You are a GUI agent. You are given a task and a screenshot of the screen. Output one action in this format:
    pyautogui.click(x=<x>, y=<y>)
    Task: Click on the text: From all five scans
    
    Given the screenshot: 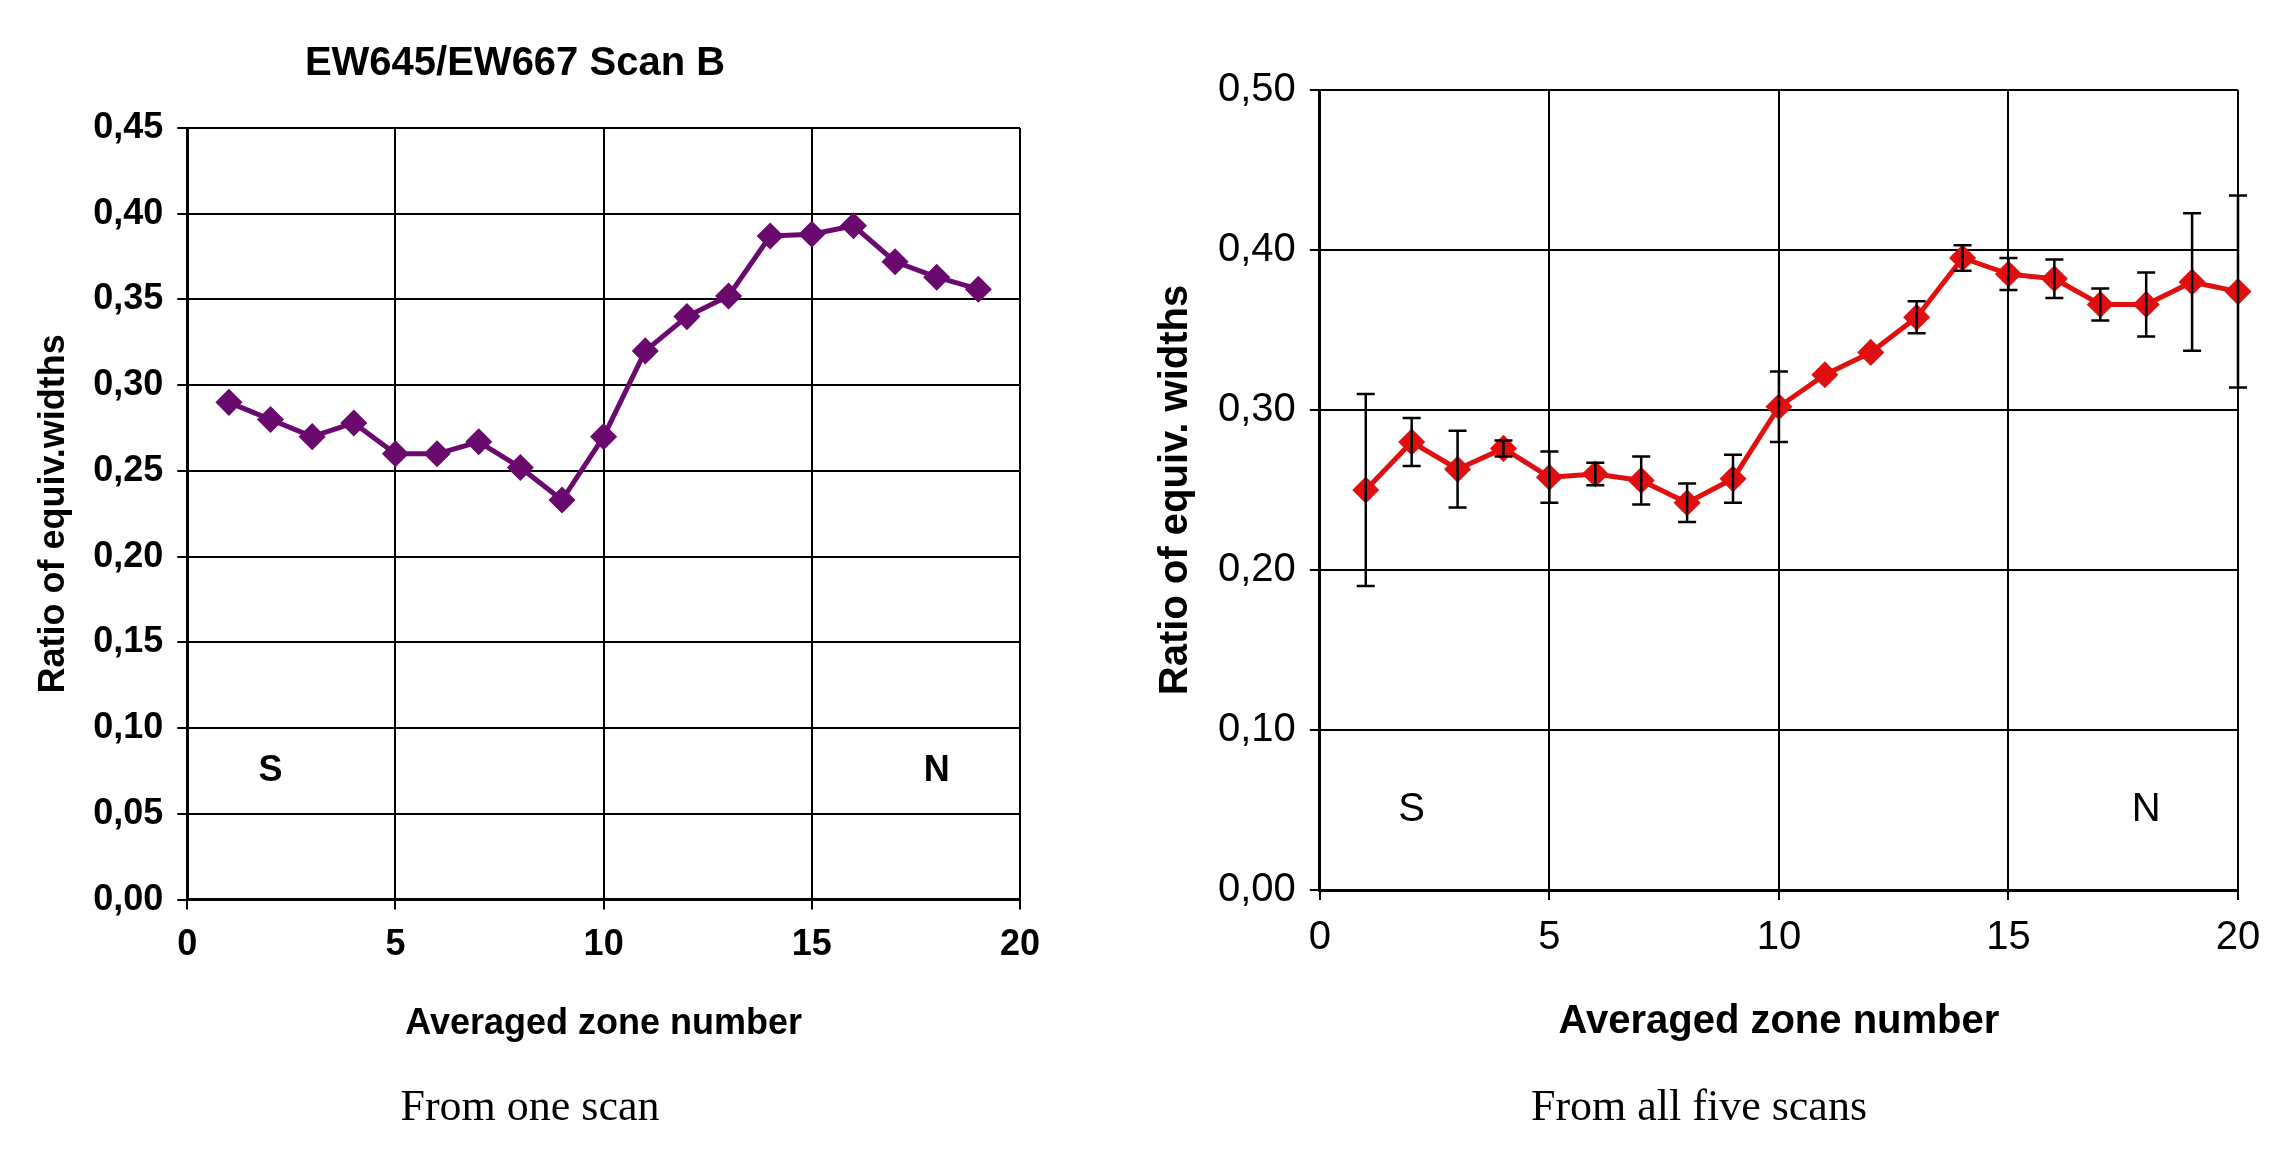 What is the action you would take?
    pyautogui.click(x=1698, y=1105)
    